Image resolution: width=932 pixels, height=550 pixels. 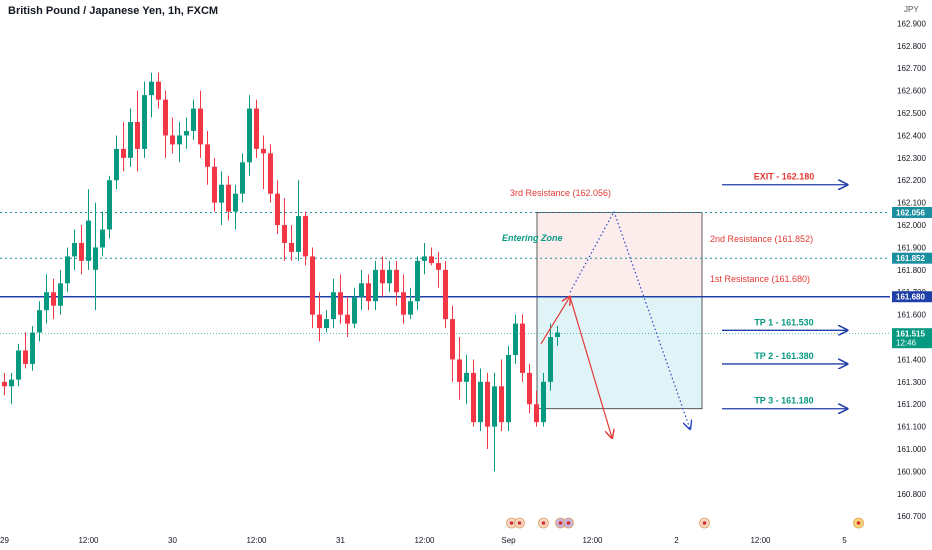 I want to click on y-tick-label: 160.800, so click(x=911, y=494).